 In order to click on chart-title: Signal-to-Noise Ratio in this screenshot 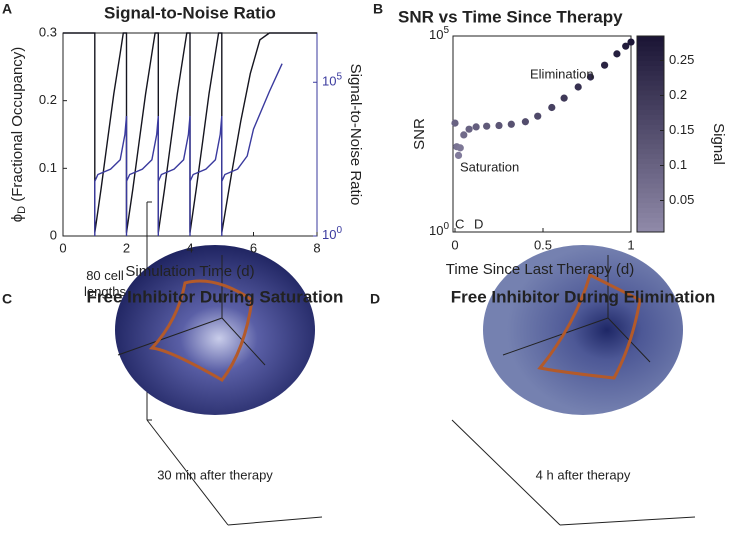, I will do `click(190, 12)`.